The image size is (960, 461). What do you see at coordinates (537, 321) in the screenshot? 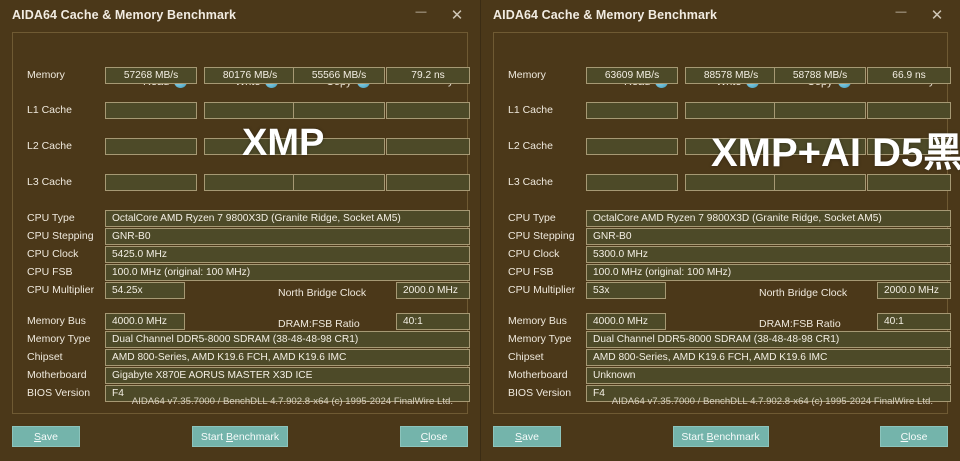
I see `memory-bus-label: Memory Bus` at bounding box center [537, 321].